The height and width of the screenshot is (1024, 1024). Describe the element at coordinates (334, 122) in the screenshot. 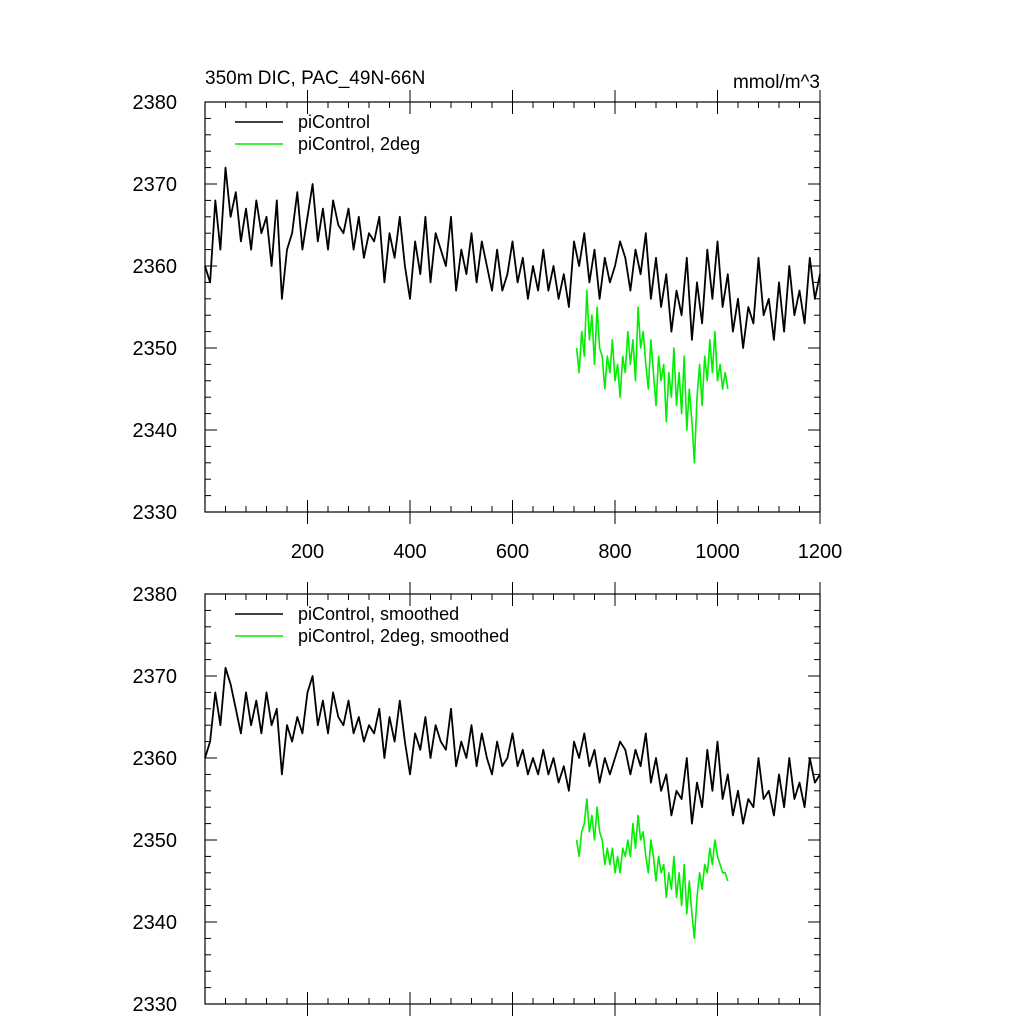

I see `legend-label-0: piControl` at that location.